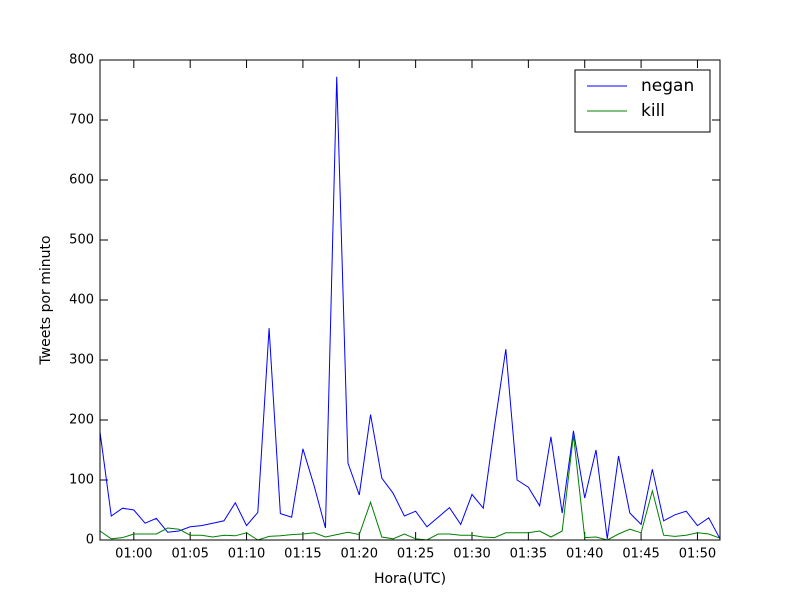 This screenshot has width=800, height=600. Describe the element at coordinates (81, 480) in the screenshot. I see `y-tick-label: 100` at that location.